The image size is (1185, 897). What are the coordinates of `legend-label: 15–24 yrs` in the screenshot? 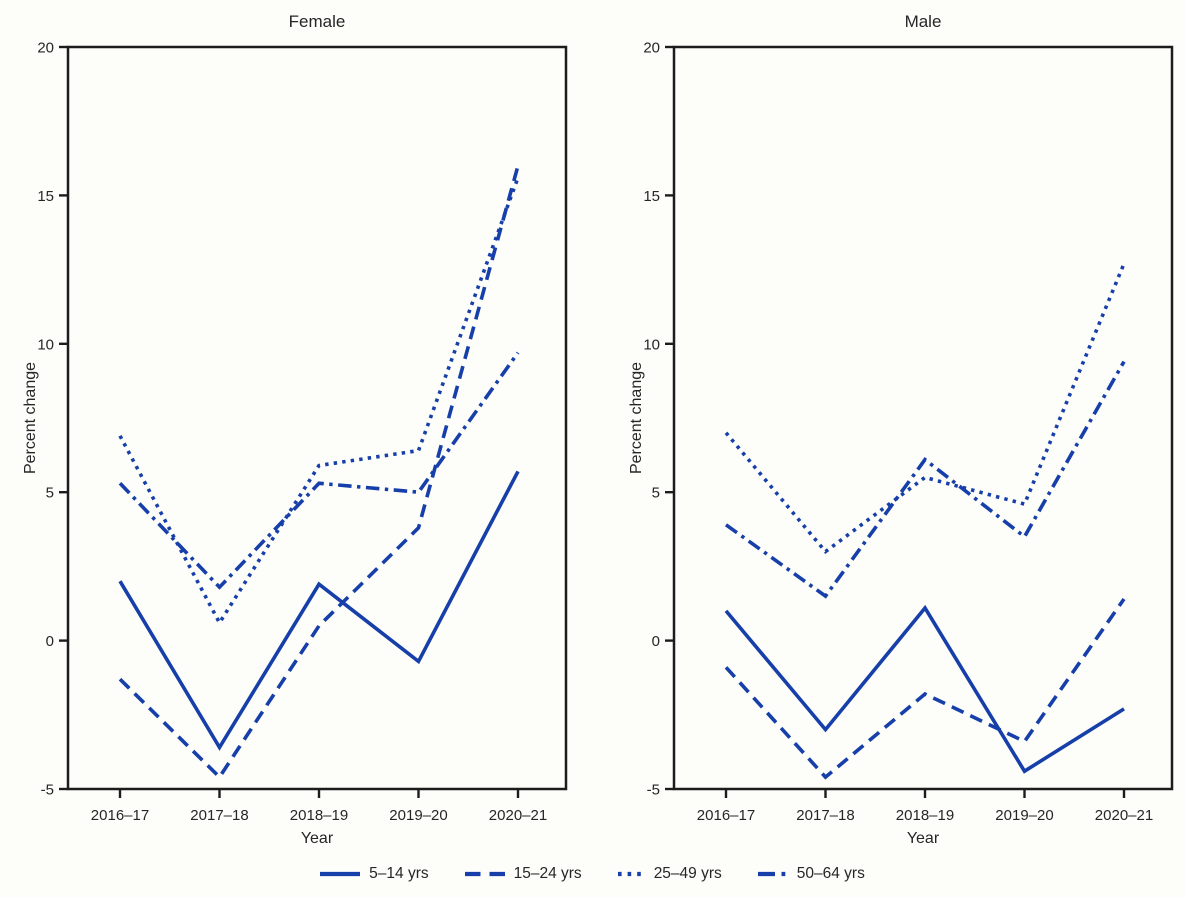 It's located at (547, 873).